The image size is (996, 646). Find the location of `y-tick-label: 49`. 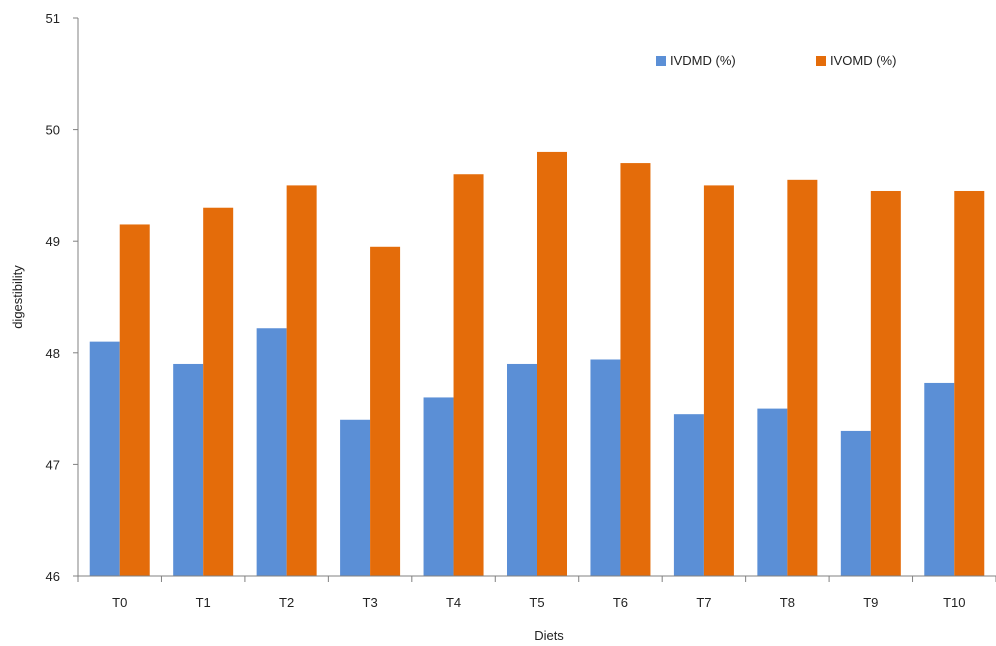

y-tick-label: 49 is located at coordinates (53, 241).